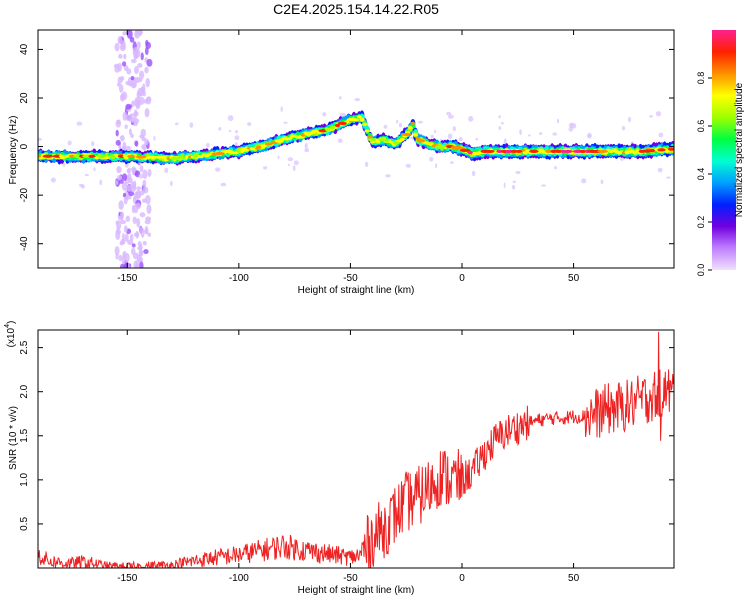  I want to click on x-tick-label: 0, so click(462, 578).